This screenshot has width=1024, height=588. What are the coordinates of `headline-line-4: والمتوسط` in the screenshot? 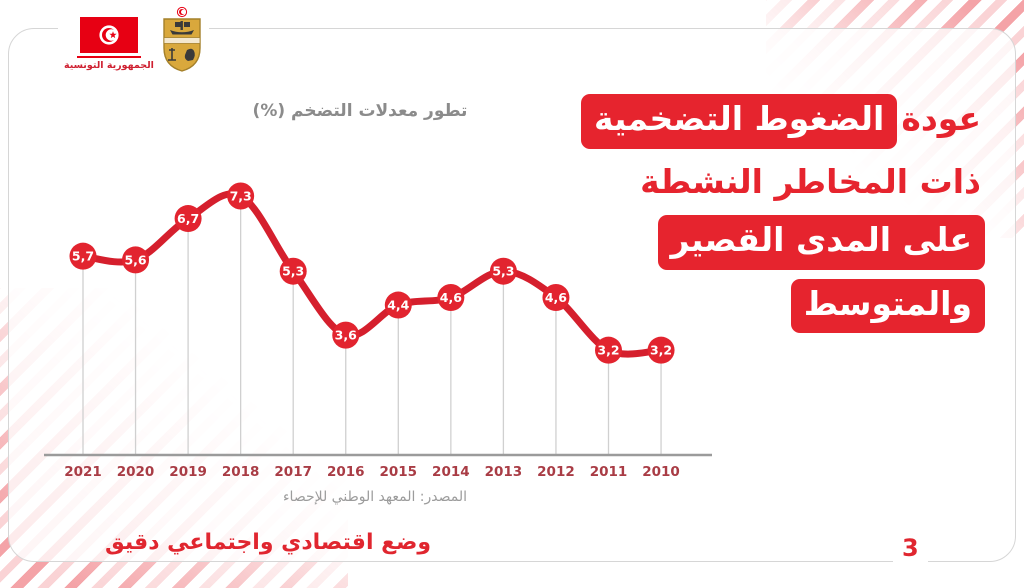 It's located at (887, 306).